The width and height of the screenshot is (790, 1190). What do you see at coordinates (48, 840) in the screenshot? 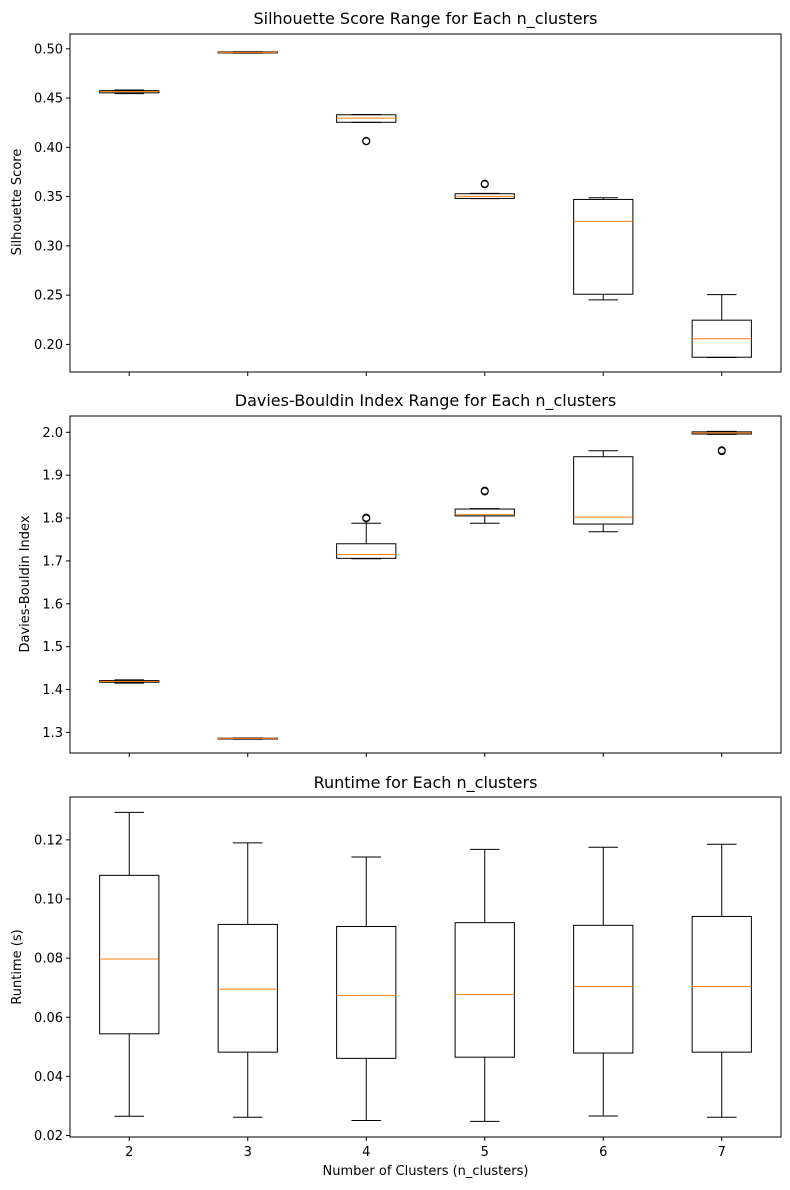
I see `y-tick-label: 0.12` at bounding box center [48, 840].